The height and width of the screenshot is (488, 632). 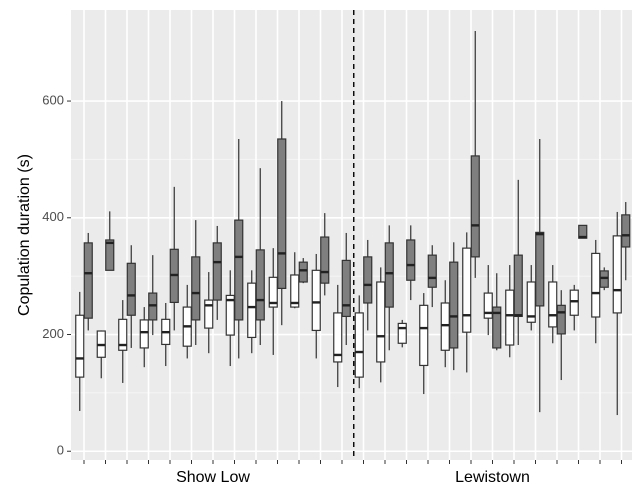 What do you see at coordinates (53, 333) in the screenshot?
I see `y-tick-label: 200` at bounding box center [53, 333].